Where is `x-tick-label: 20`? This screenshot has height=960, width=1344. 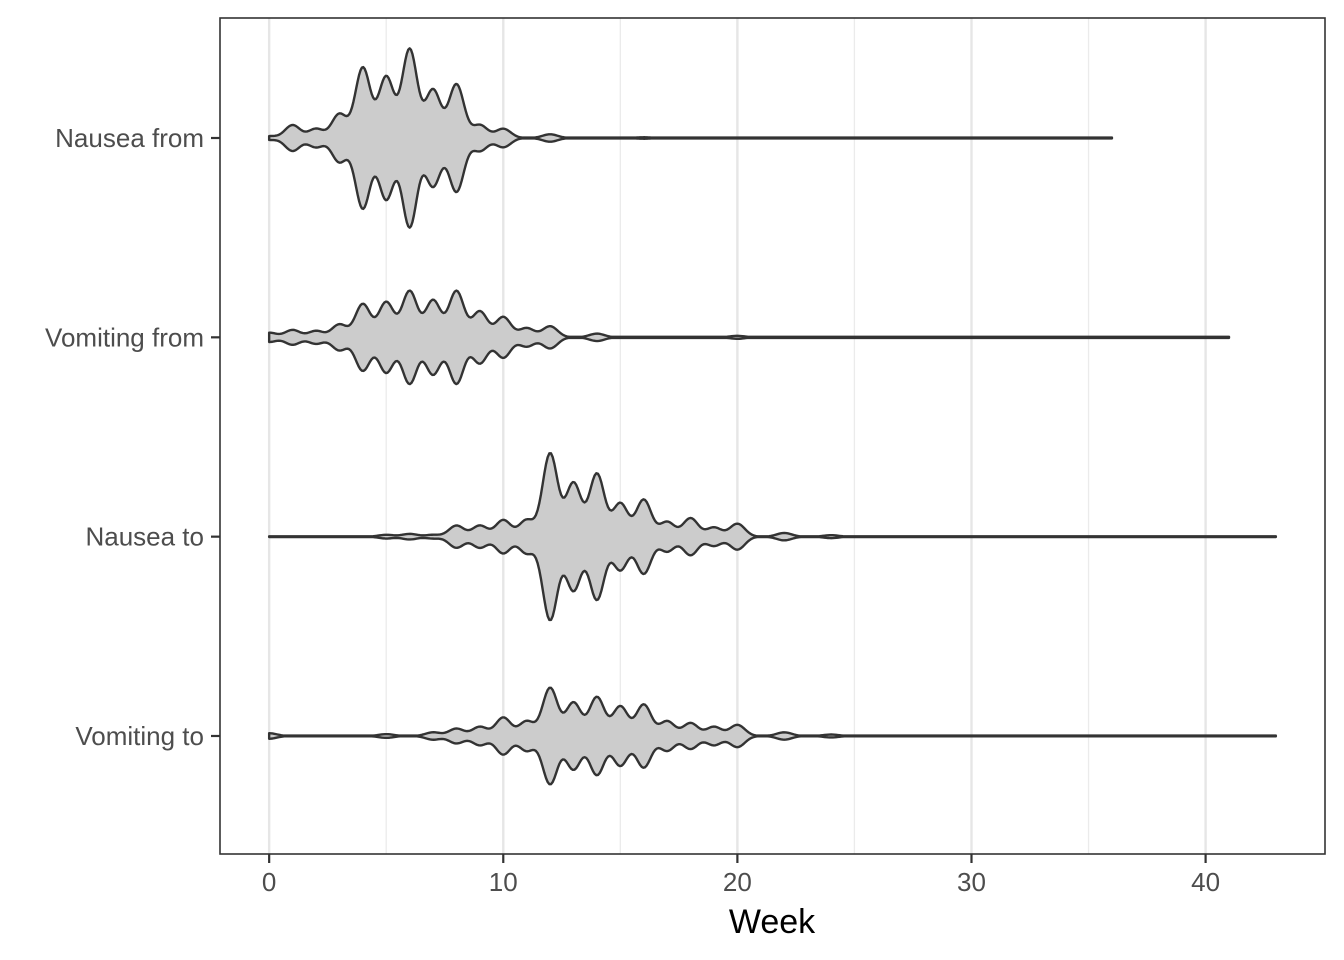
x-tick-label: 20 is located at coordinates (737, 882).